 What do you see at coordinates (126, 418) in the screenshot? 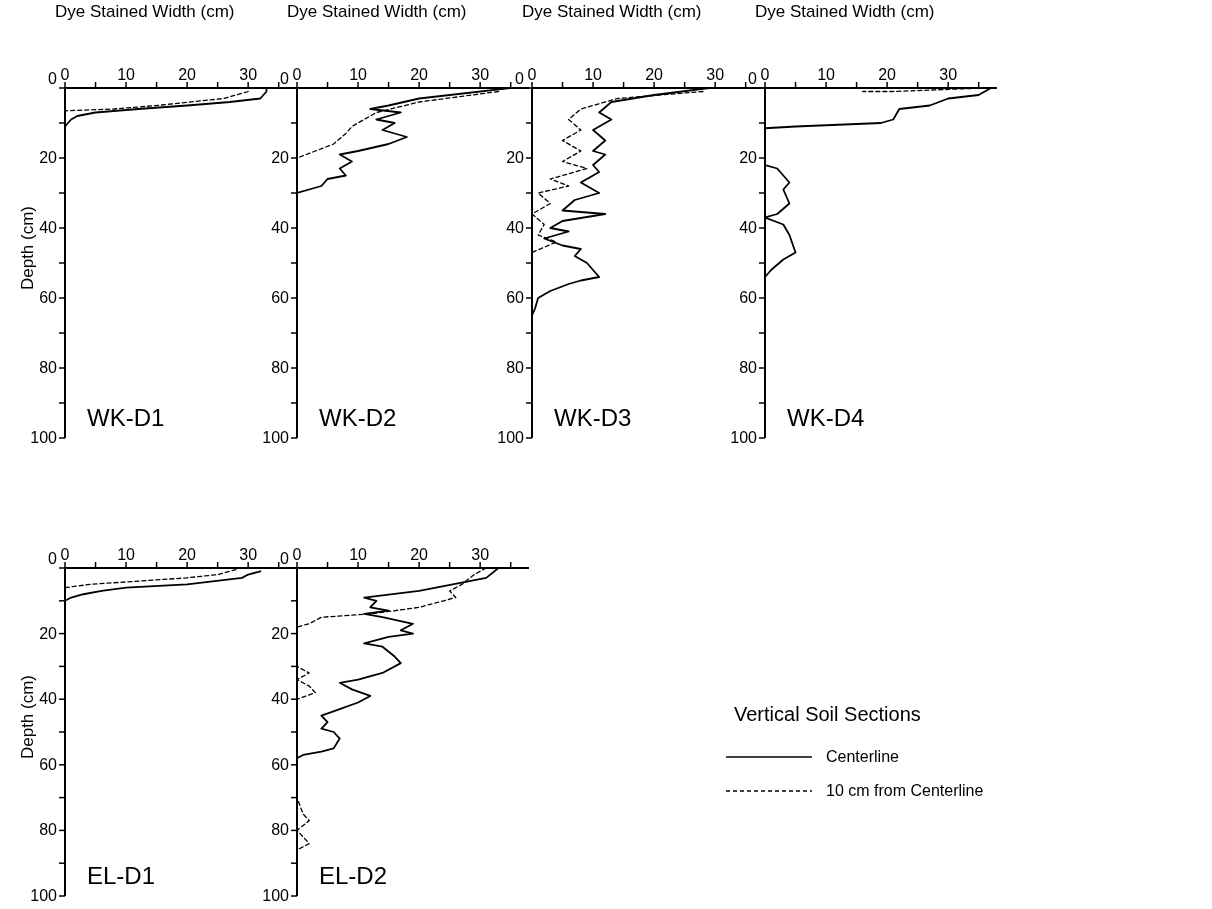
I see `text: WK-D1` at bounding box center [126, 418].